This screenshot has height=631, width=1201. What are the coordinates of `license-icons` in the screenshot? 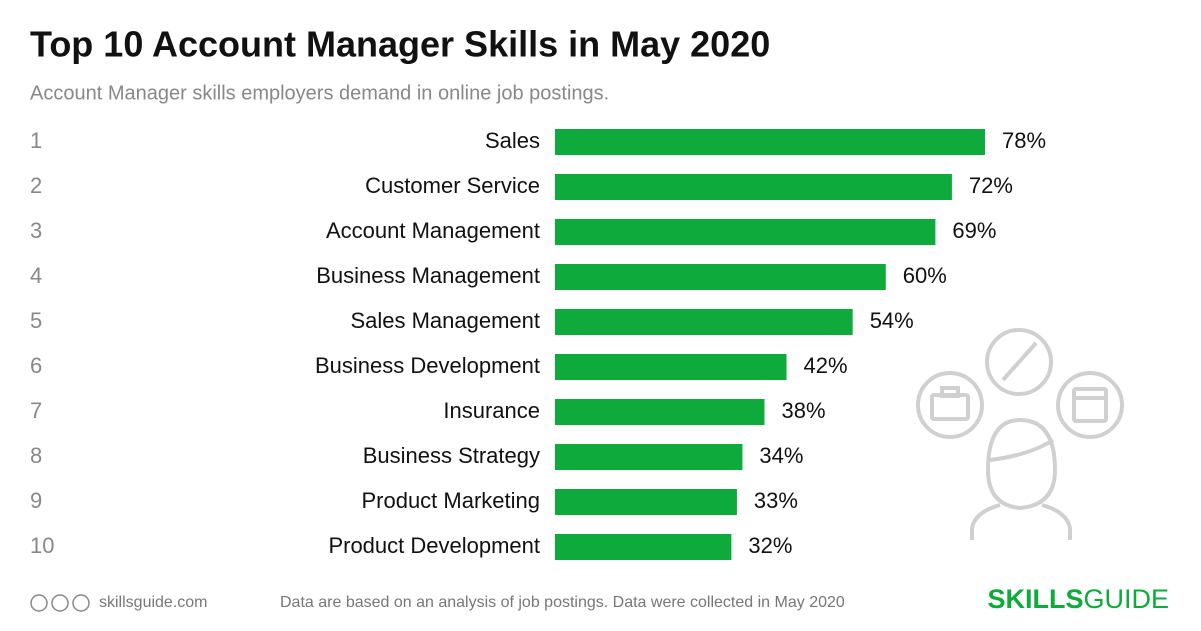 It's located at (60, 603).